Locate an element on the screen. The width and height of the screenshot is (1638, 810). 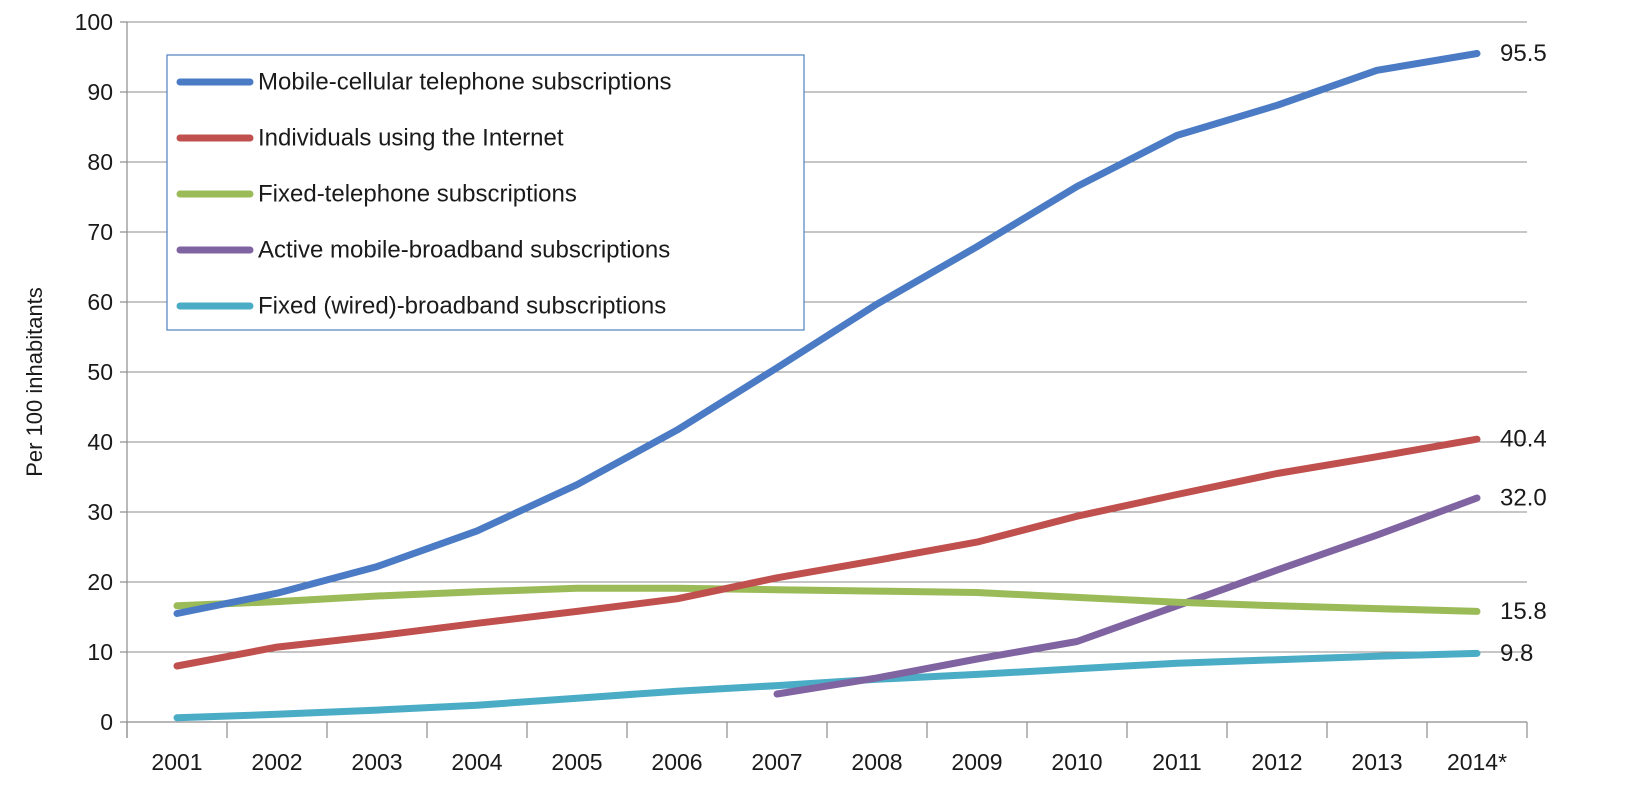
x-tick-label: 2003 is located at coordinates (376, 762).